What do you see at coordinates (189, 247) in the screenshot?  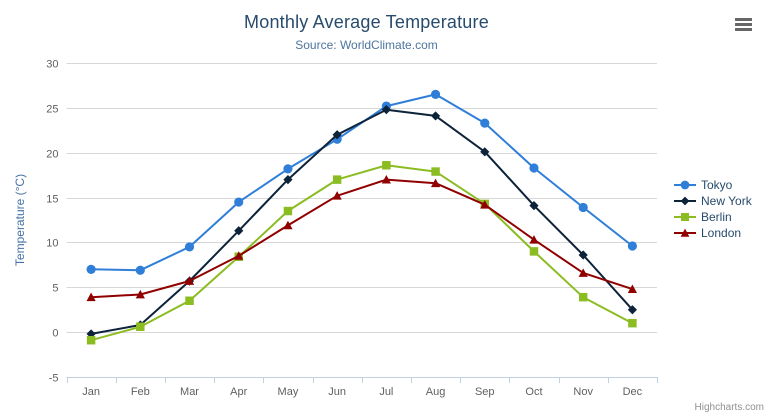 I see `point-tokyo-mar` at bounding box center [189, 247].